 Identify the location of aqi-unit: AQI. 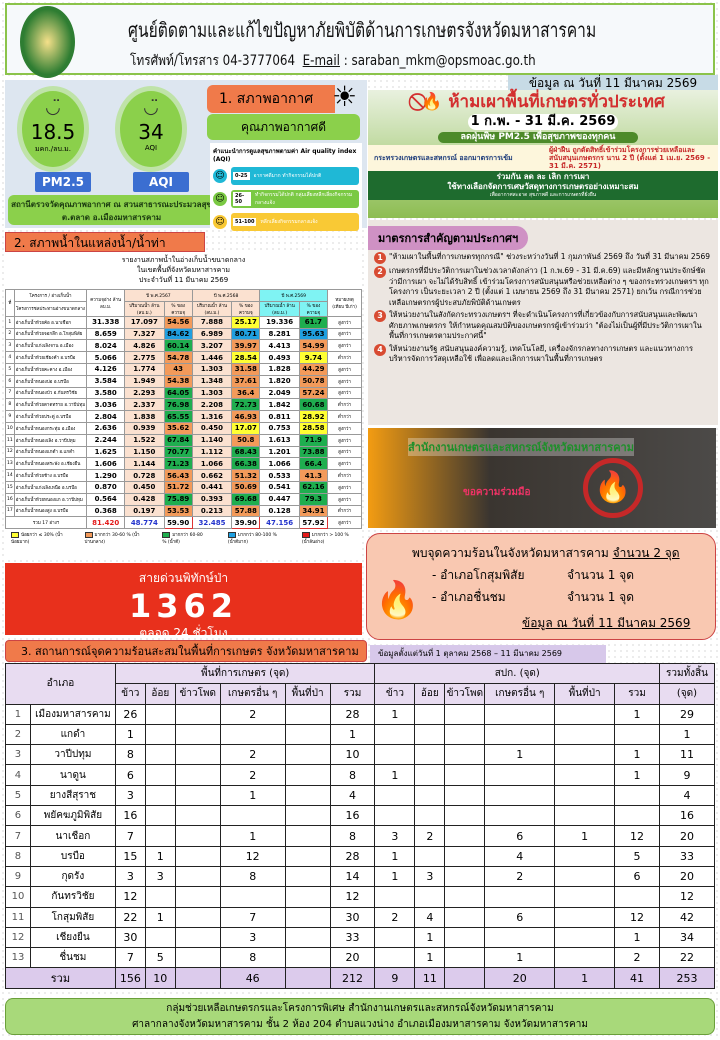
(151, 148).